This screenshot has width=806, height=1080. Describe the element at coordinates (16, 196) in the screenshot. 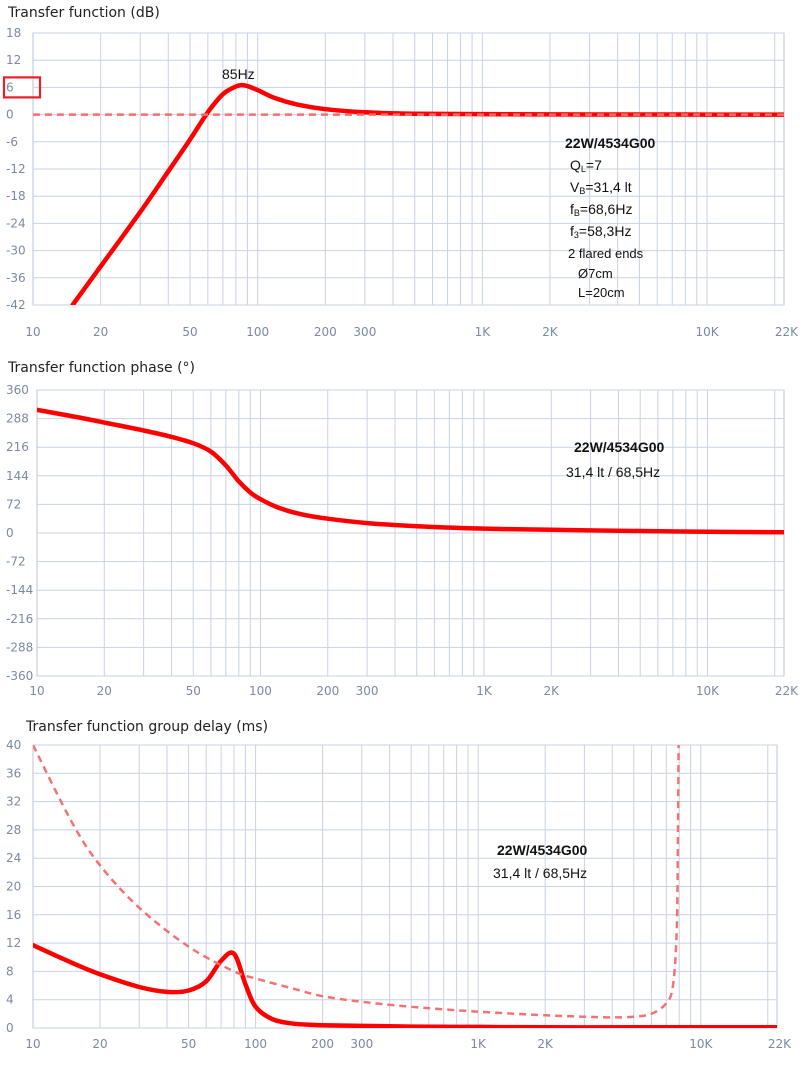

I see `y-tick-label: -18` at that location.